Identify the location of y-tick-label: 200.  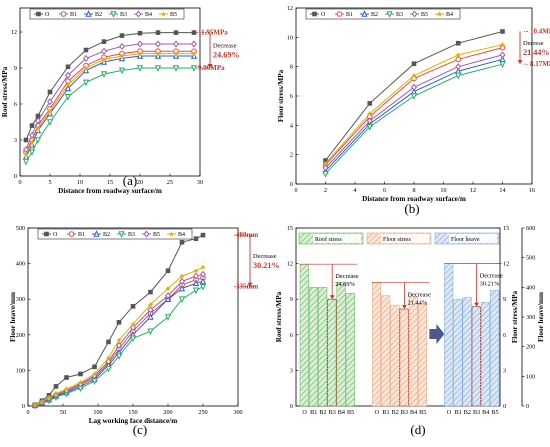
(20, 335).